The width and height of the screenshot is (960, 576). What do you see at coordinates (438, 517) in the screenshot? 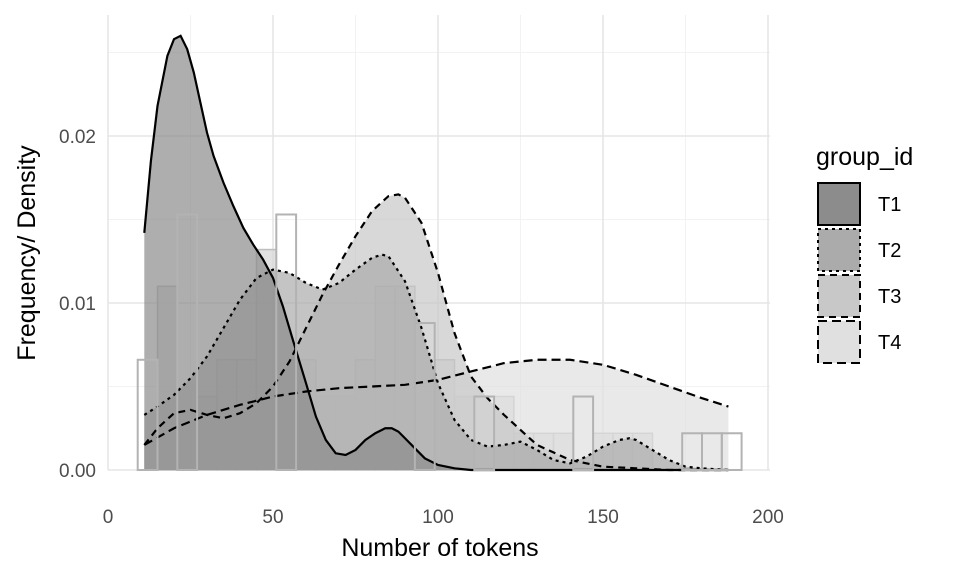
I see `x-tick-label: 100` at bounding box center [438, 517].